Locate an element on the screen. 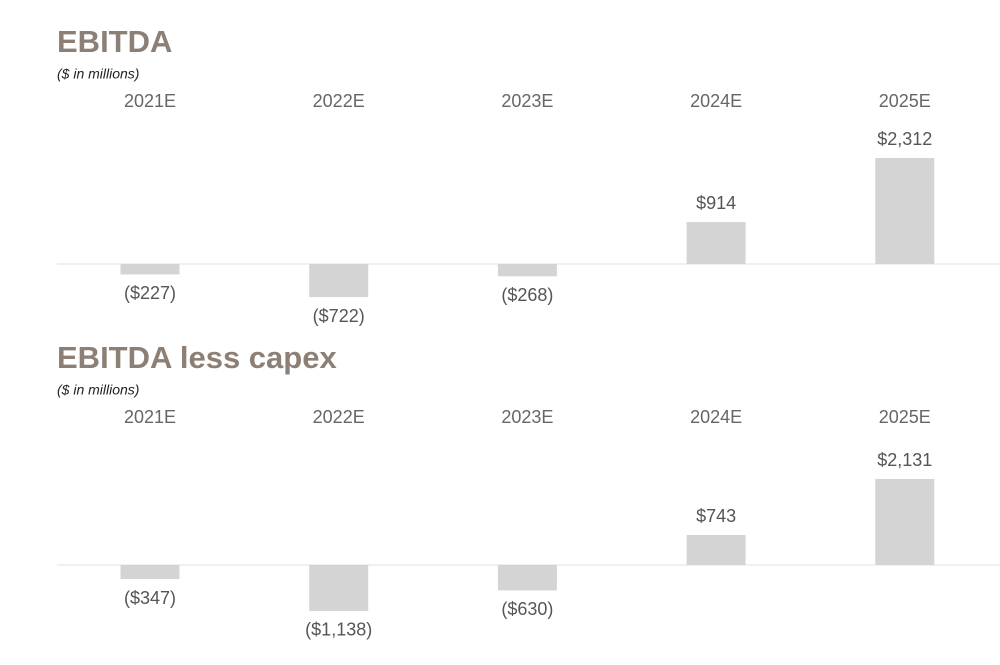  value-label: ($1,138) is located at coordinates (338, 630).